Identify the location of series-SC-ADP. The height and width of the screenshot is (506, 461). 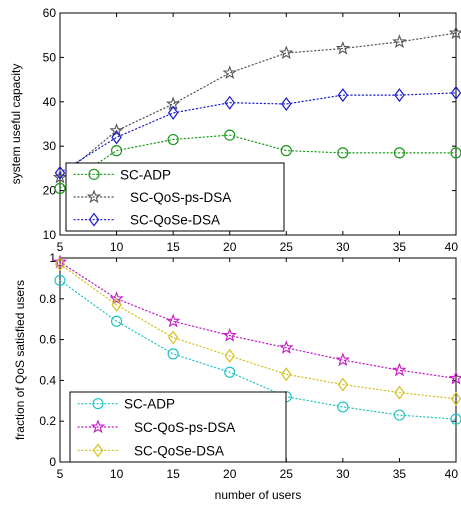
(257, 161).